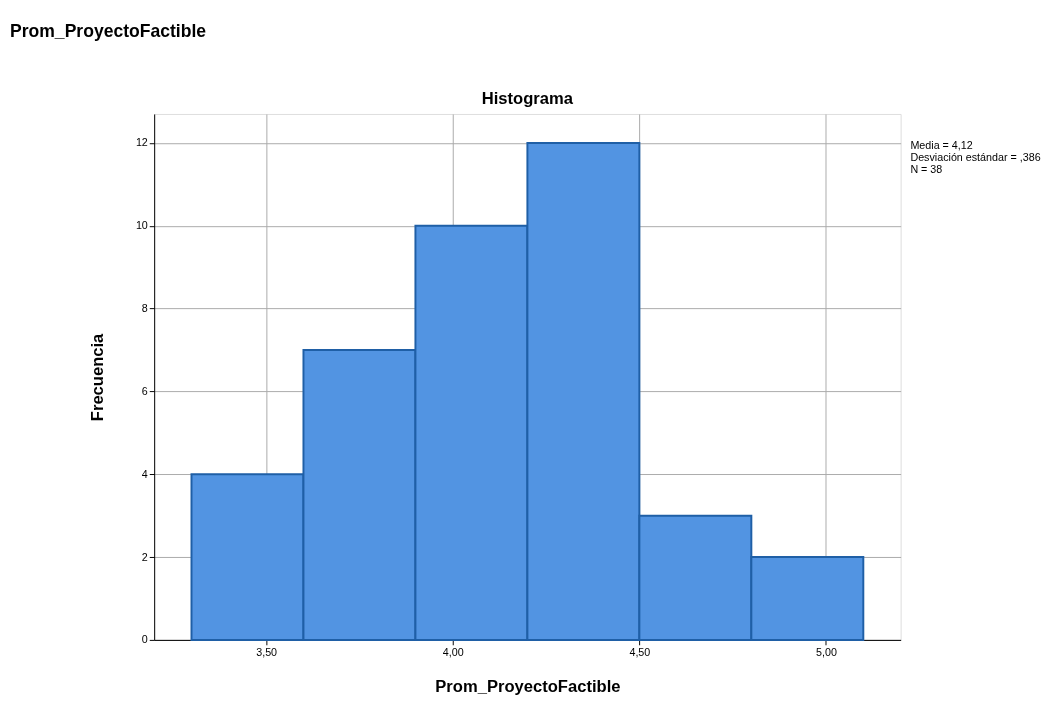 Image resolution: width=1047 pixels, height=722 pixels. What do you see at coordinates (141, 225) in the screenshot?
I see `y-tick-label: 10` at bounding box center [141, 225].